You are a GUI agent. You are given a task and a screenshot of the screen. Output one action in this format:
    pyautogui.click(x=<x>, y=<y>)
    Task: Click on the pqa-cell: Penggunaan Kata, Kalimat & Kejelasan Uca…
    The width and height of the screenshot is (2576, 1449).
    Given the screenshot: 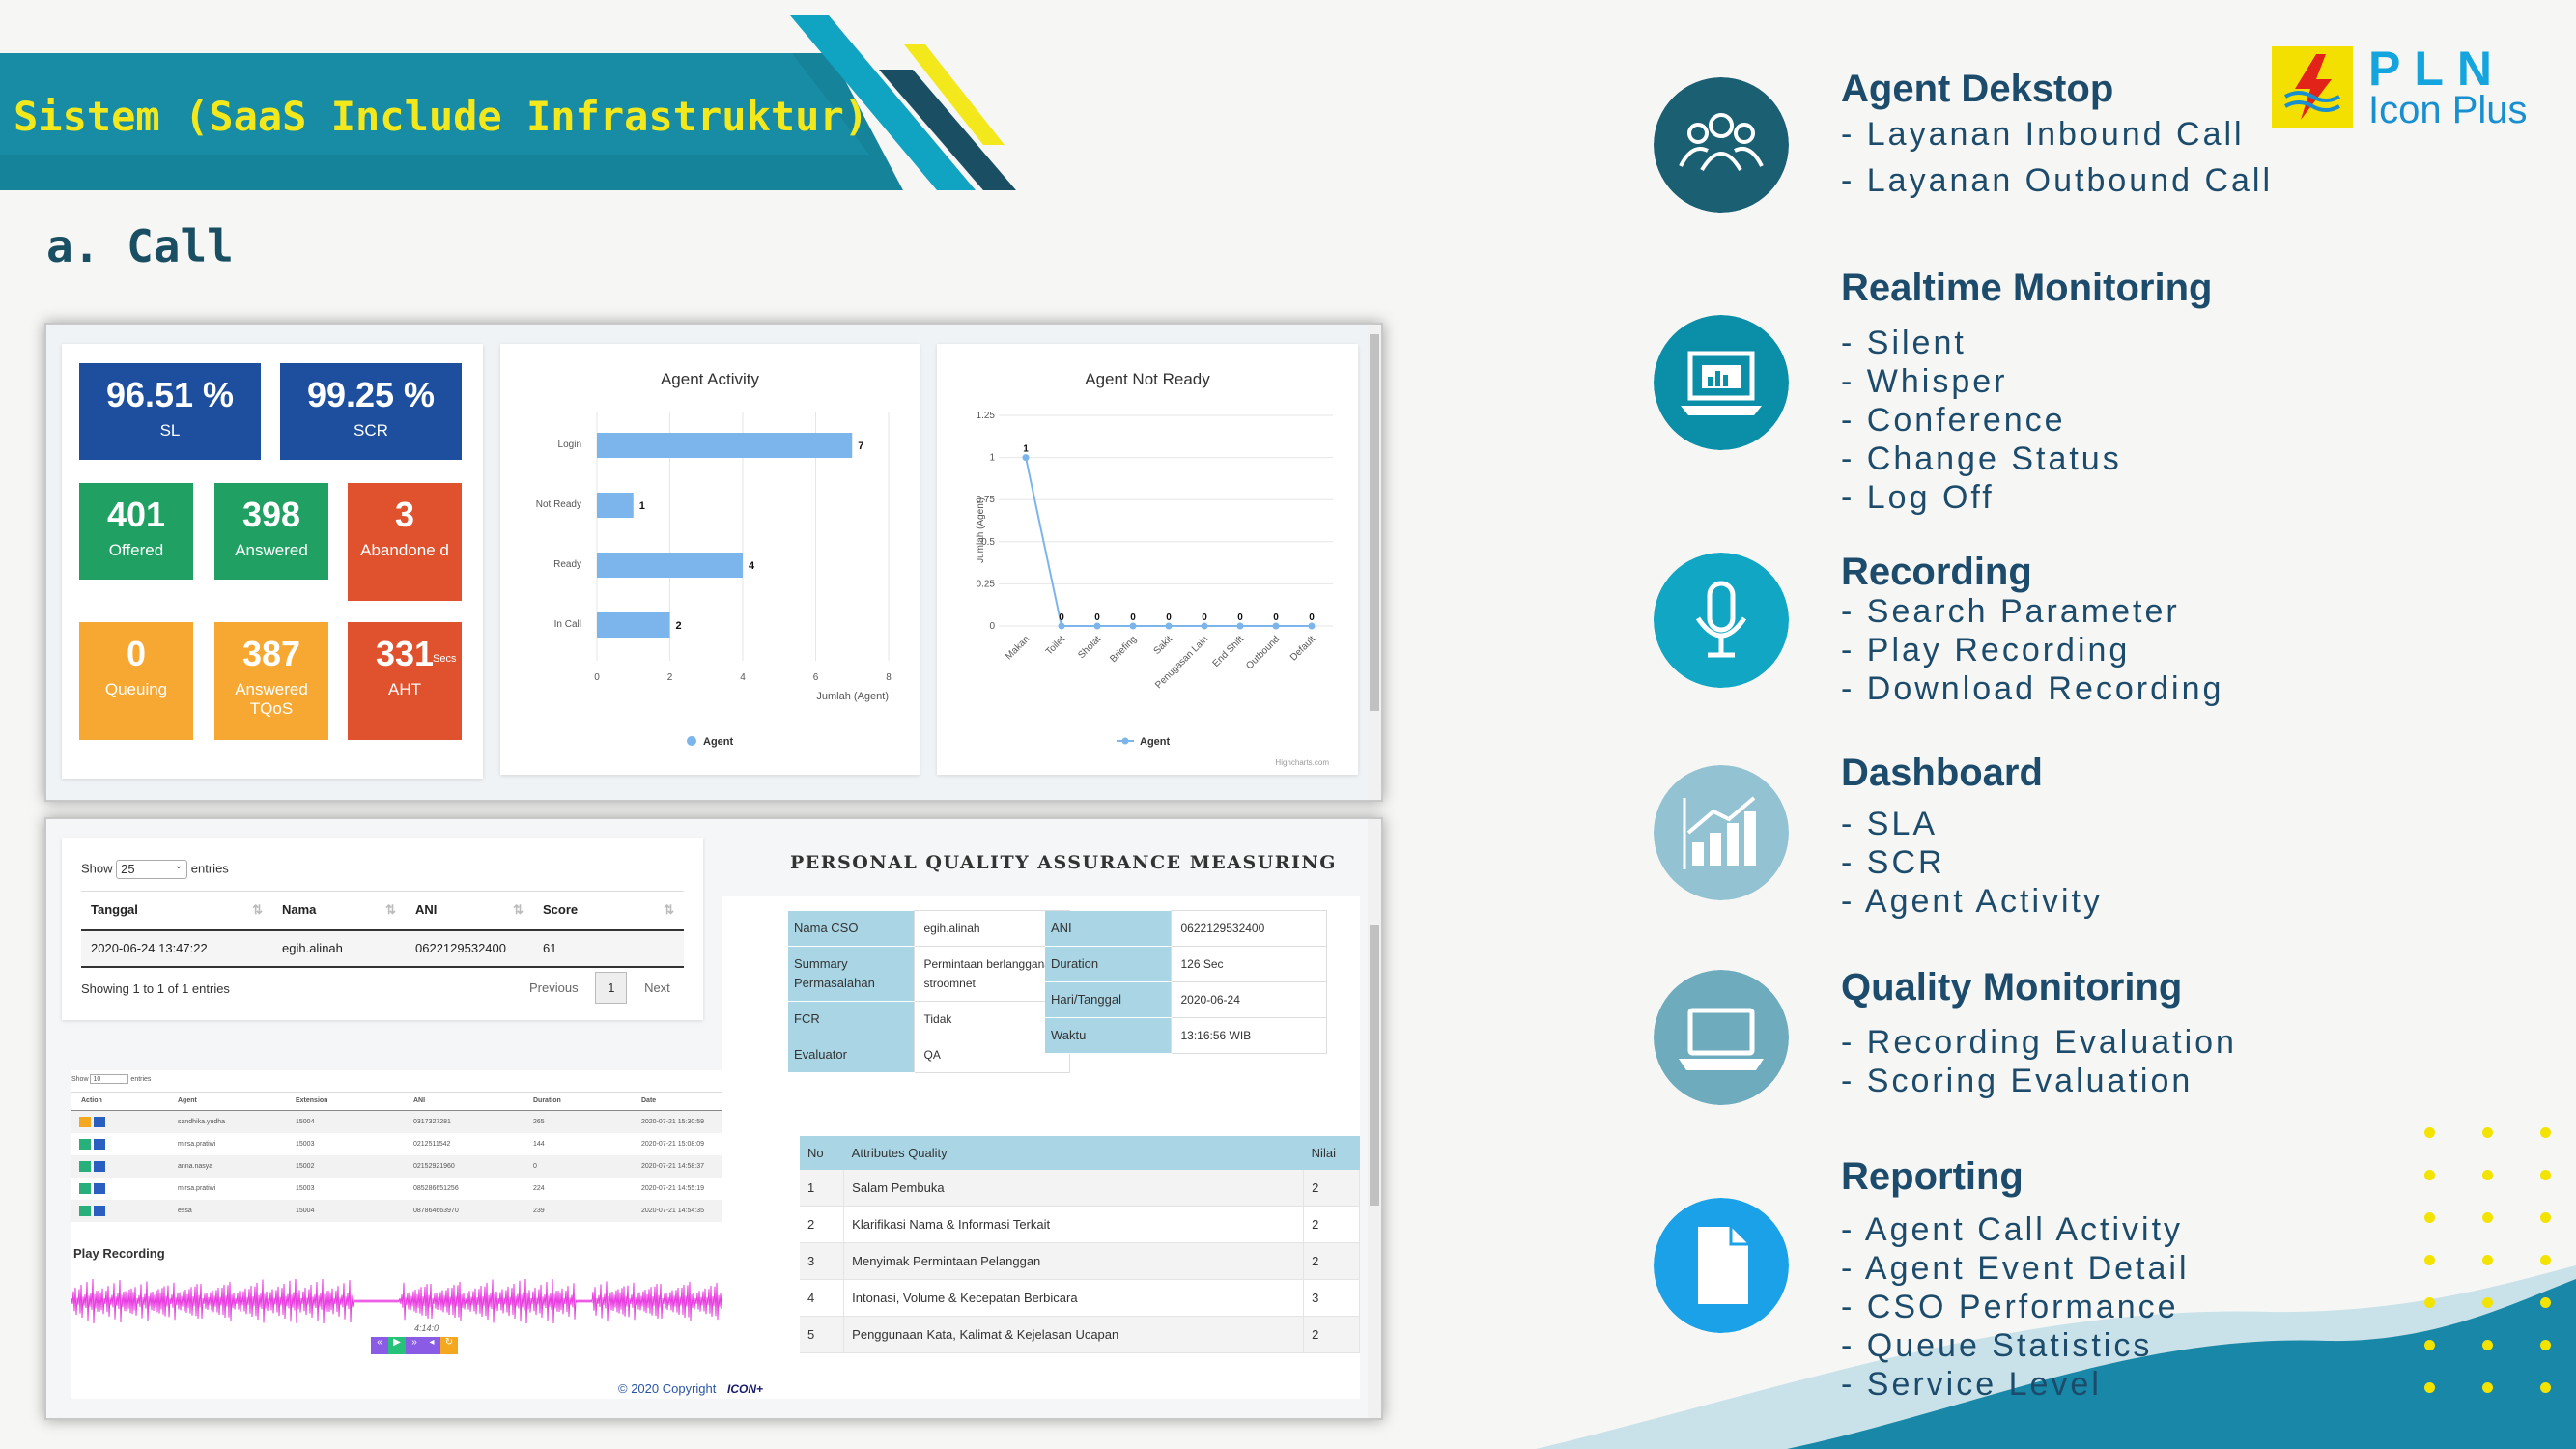 What is the action you would take?
    pyautogui.click(x=1074, y=1334)
    